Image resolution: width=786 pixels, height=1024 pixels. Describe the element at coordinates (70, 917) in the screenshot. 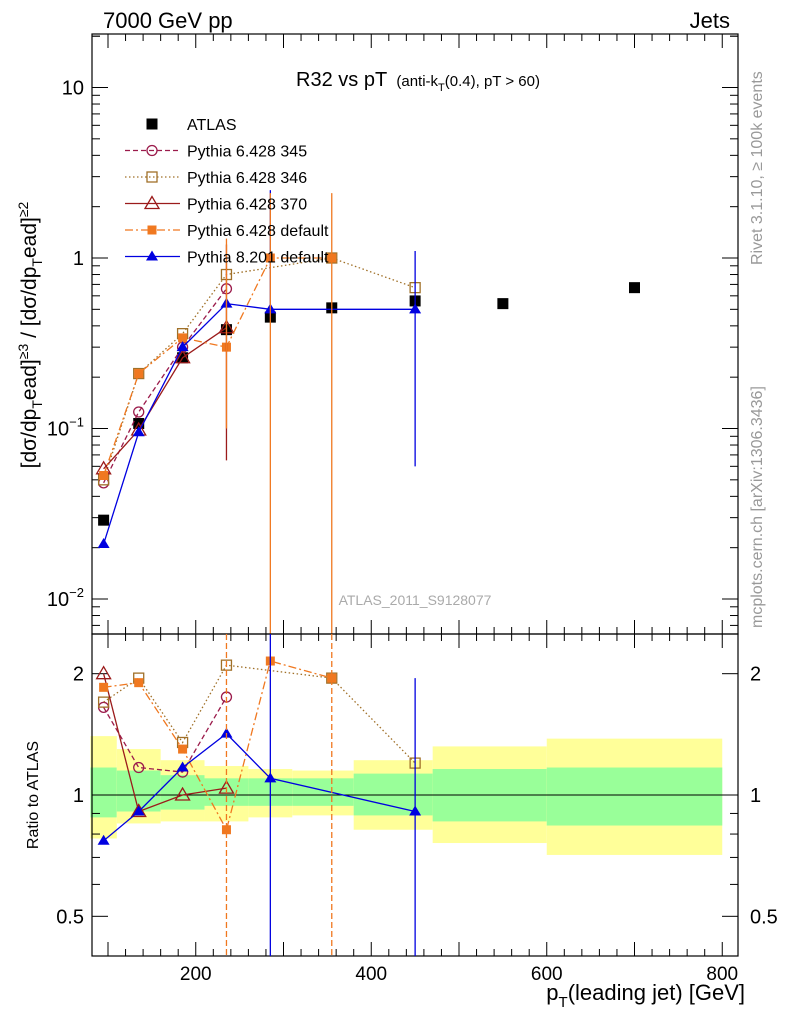

I see `ratio-tick-label: 0.5` at that location.